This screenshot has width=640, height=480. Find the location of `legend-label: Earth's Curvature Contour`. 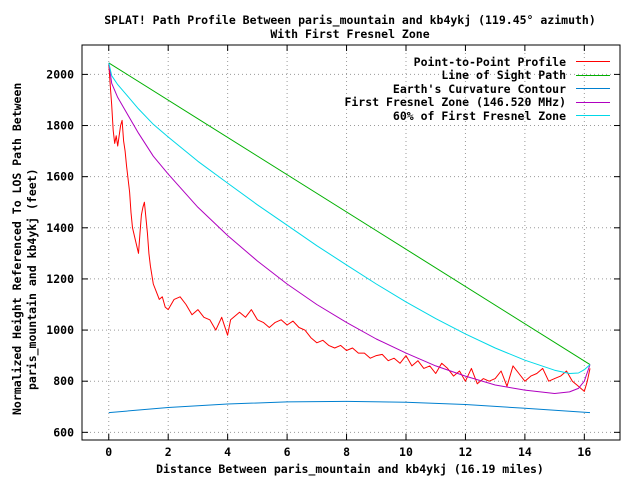

legend-label: Earth's Curvature Contour is located at coordinates (479, 88).